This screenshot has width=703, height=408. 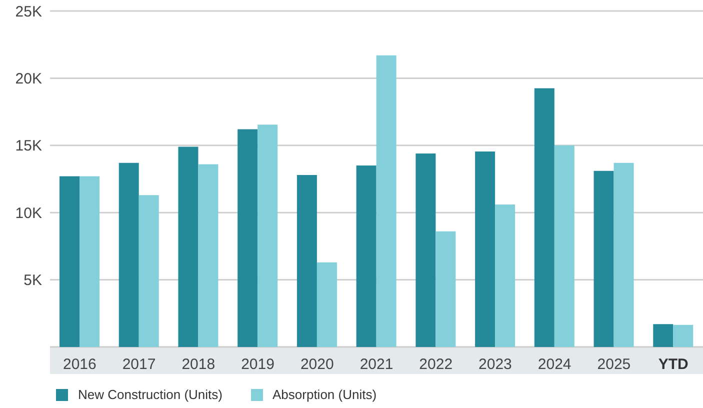 I want to click on legend-label: Absorption (Units), so click(x=324, y=394).